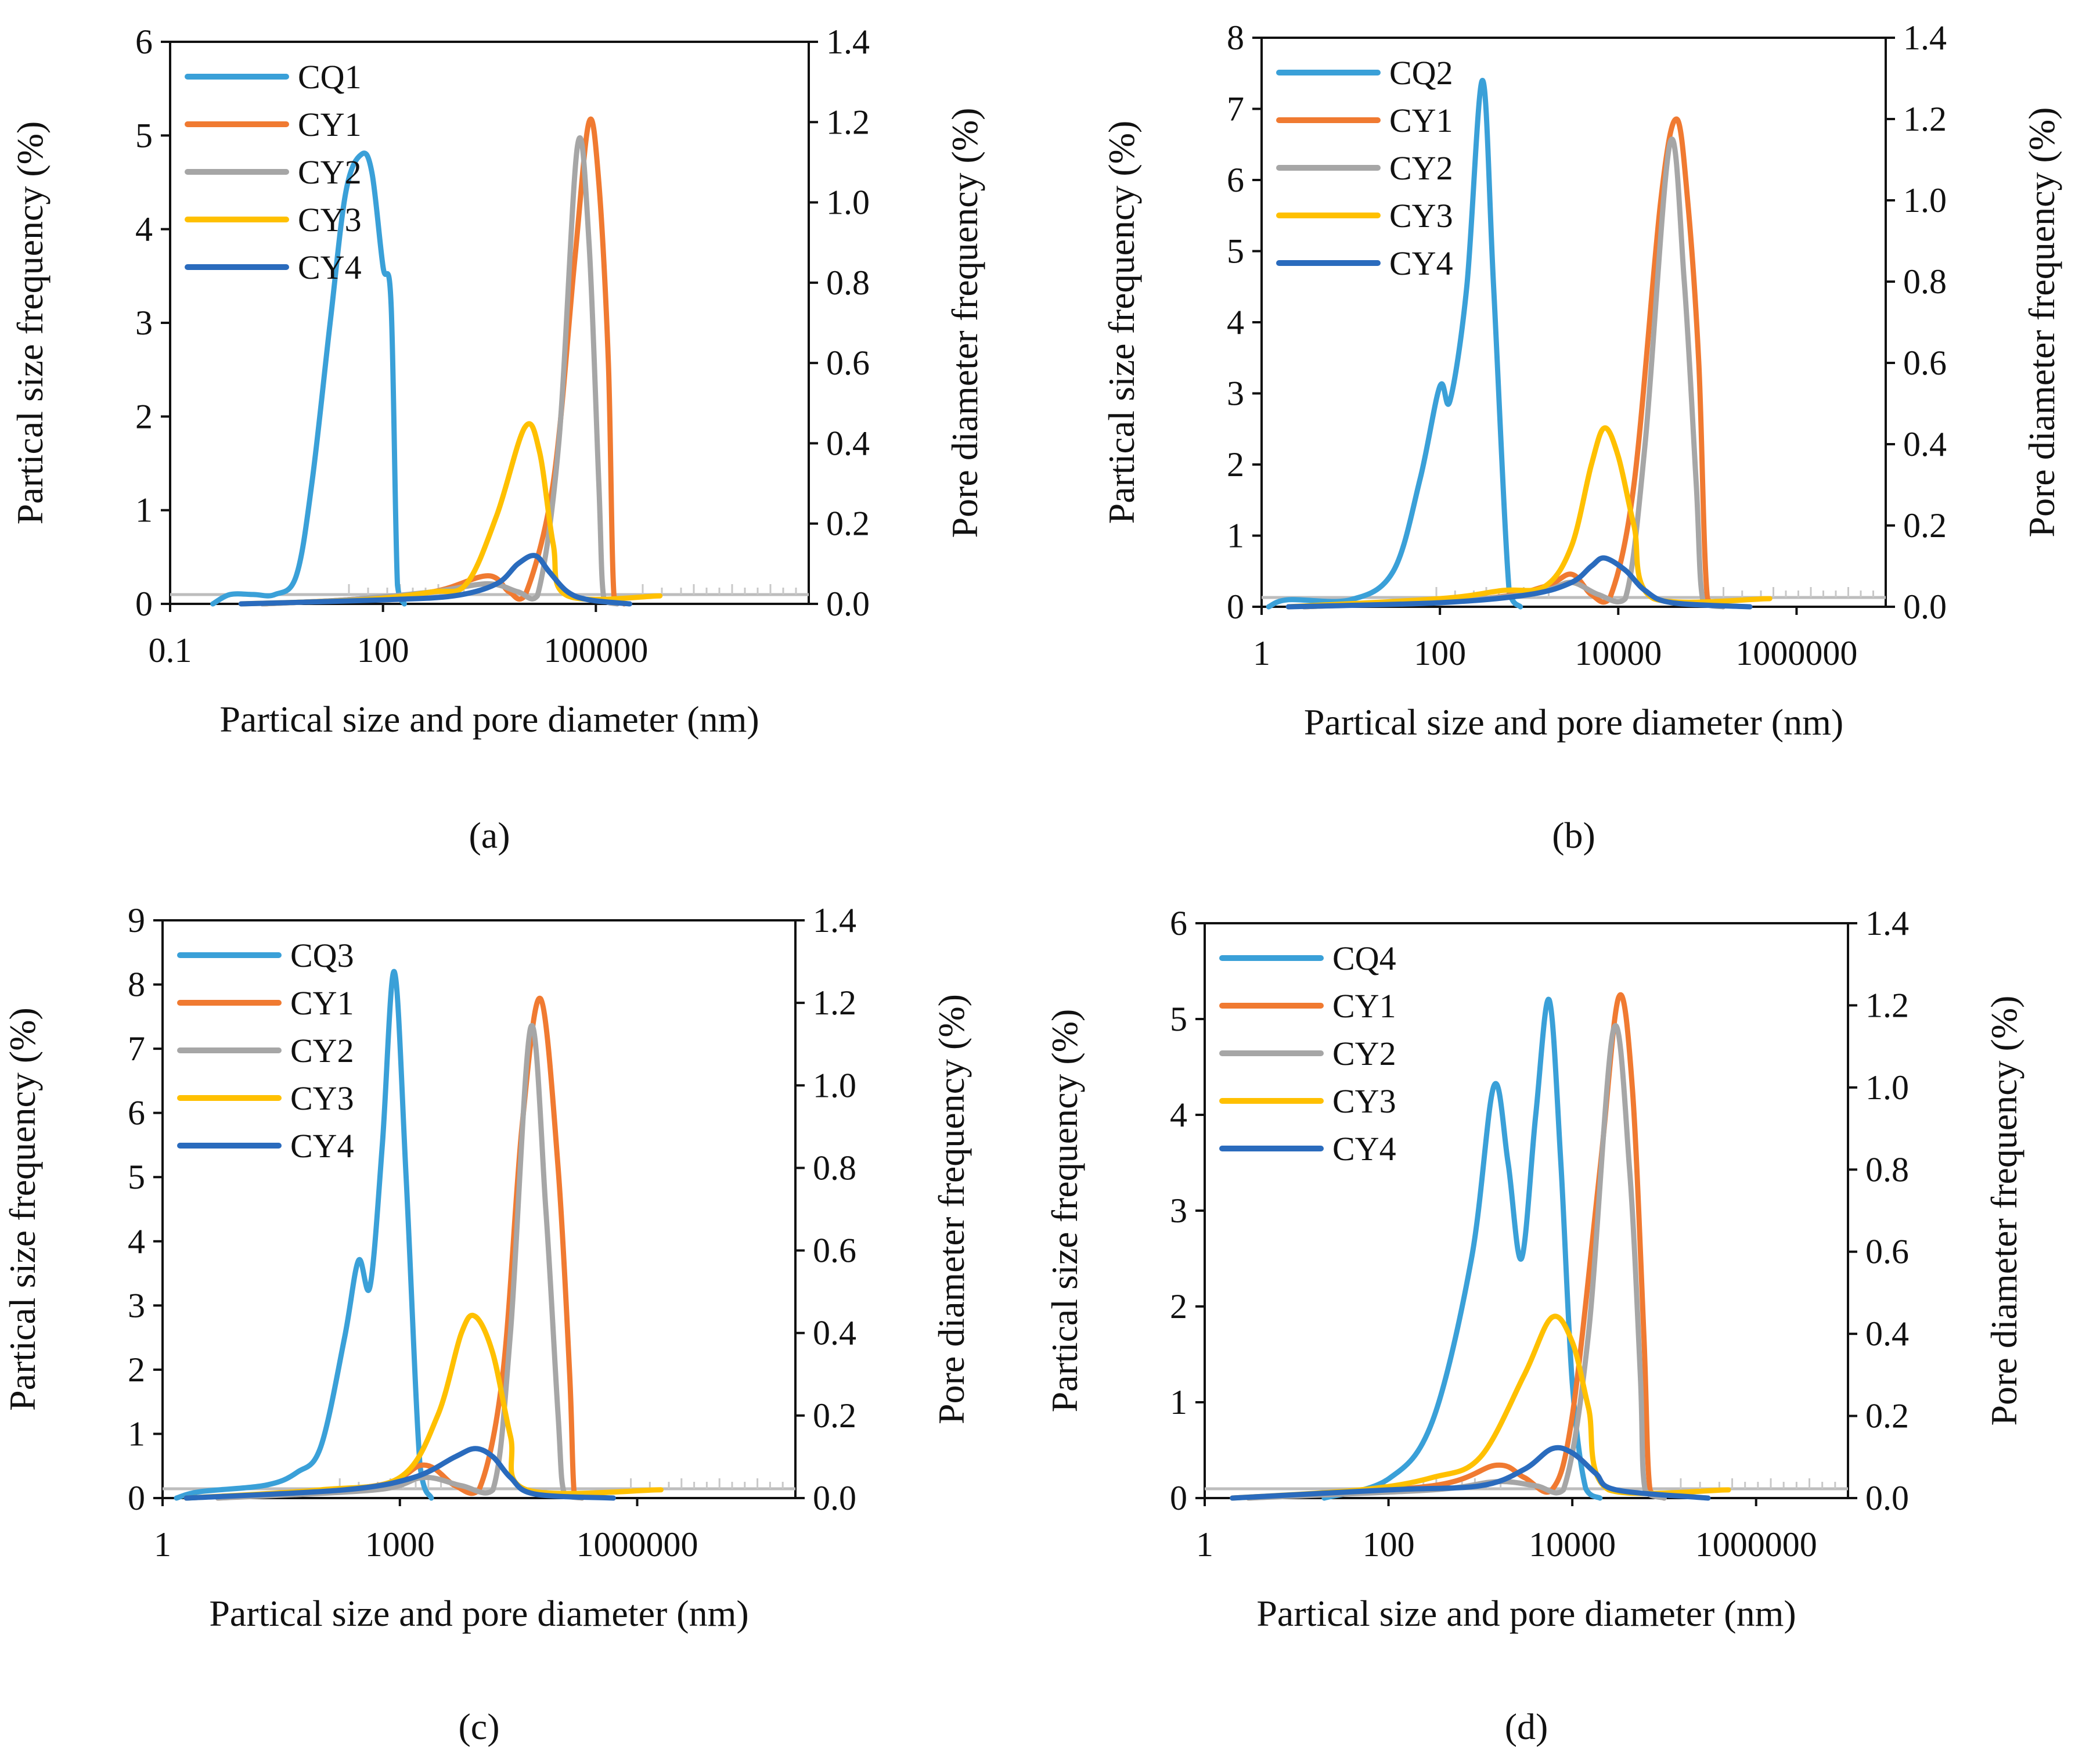 This screenshot has width=2075, height=1764. What do you see at coordinates (1573, 836) in the screenshot?
I see `panel-caption: (b)` at bounding box center [1573, 836].